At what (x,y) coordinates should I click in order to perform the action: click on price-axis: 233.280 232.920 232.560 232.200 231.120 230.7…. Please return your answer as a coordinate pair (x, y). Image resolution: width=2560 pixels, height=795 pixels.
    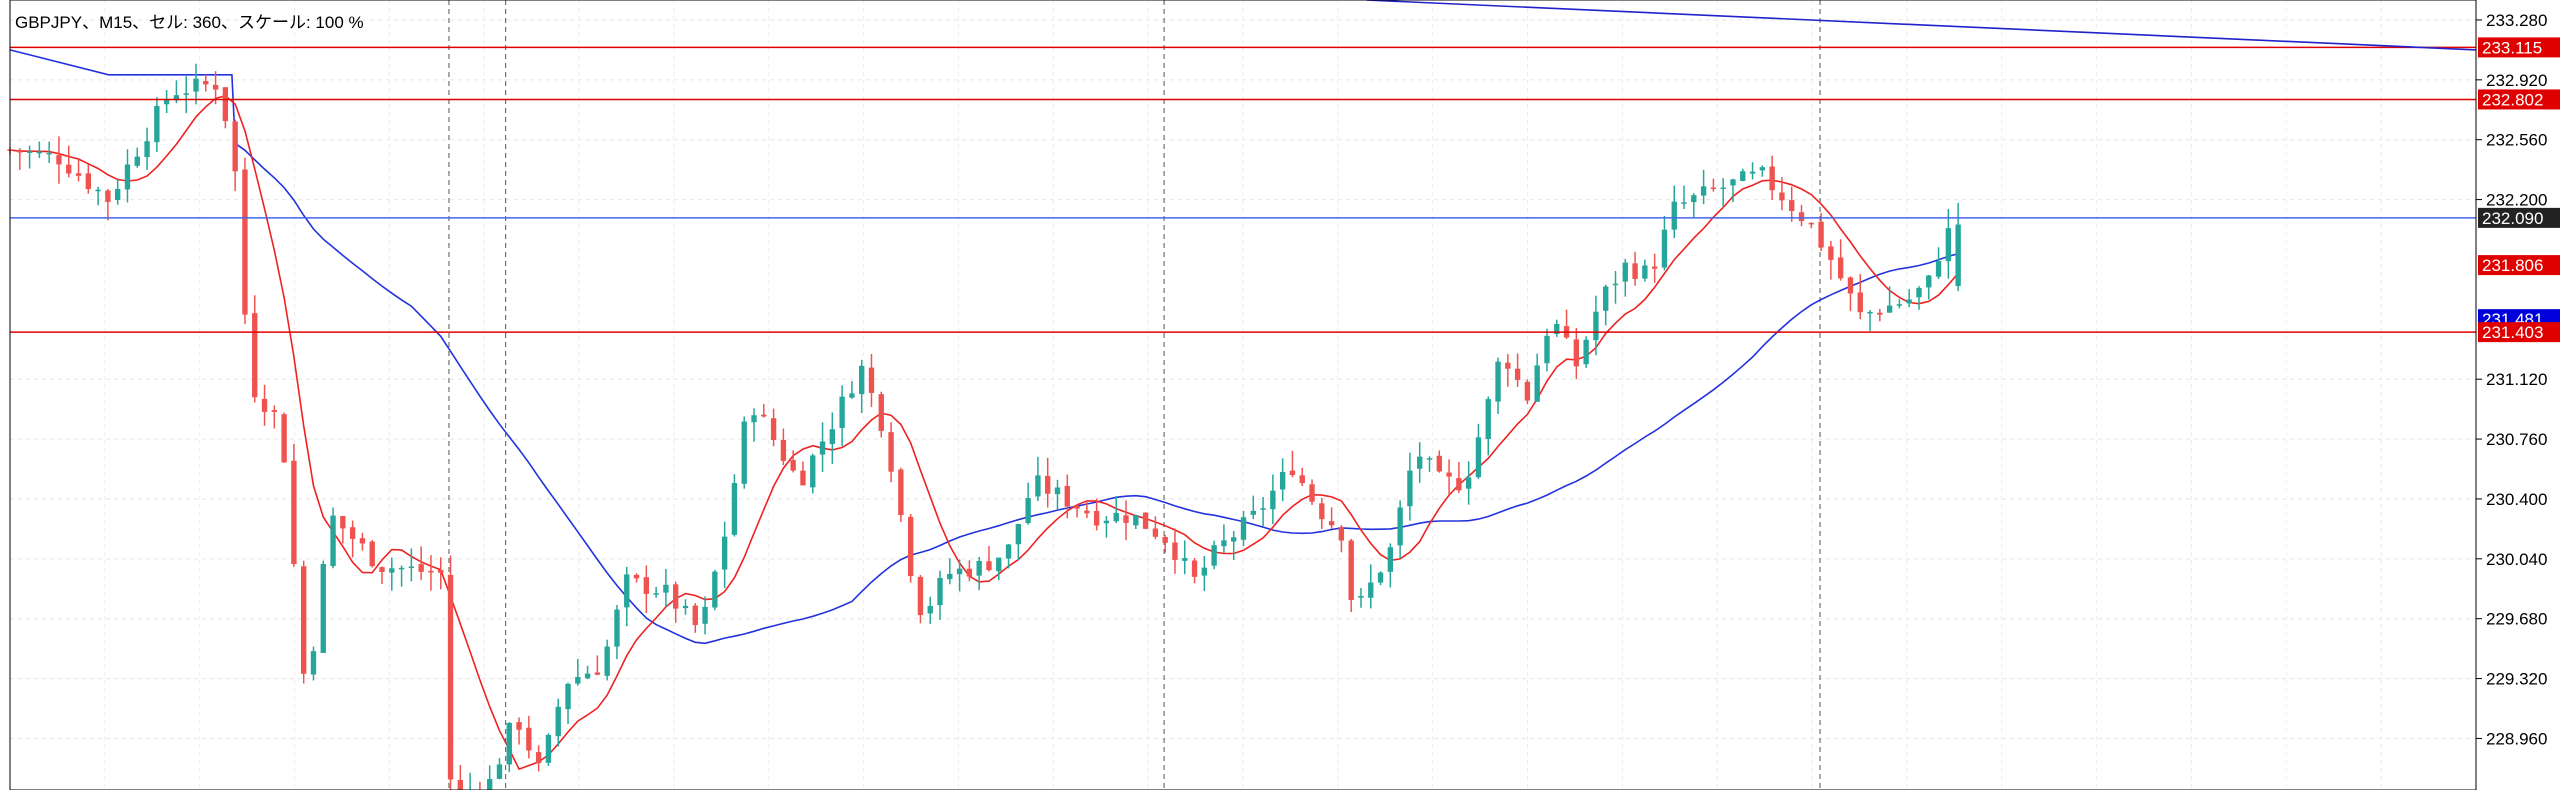
    Looking at the image, I should click on (2511, 379).